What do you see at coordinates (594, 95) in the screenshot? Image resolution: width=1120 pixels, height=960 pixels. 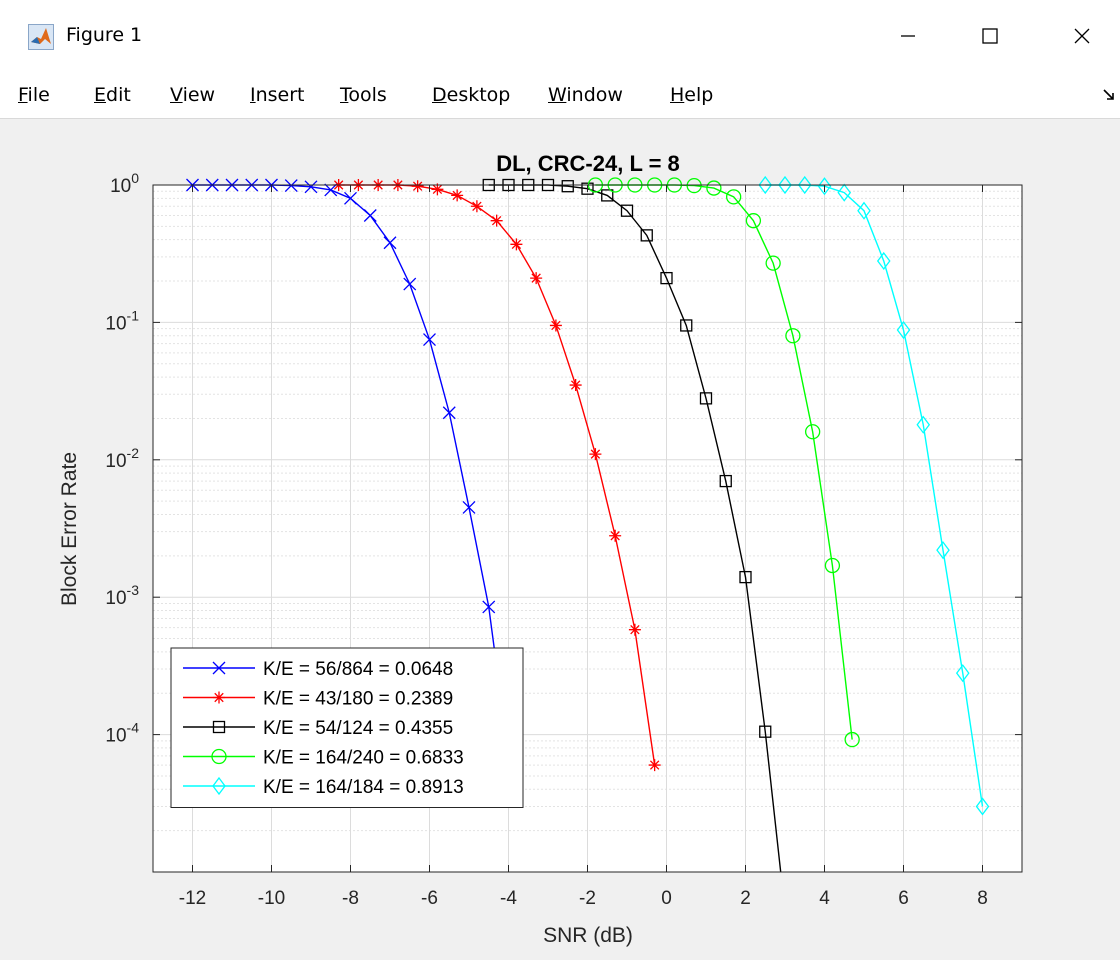 I see `menu-window-rest: indow` at bounding box center [594, 95].